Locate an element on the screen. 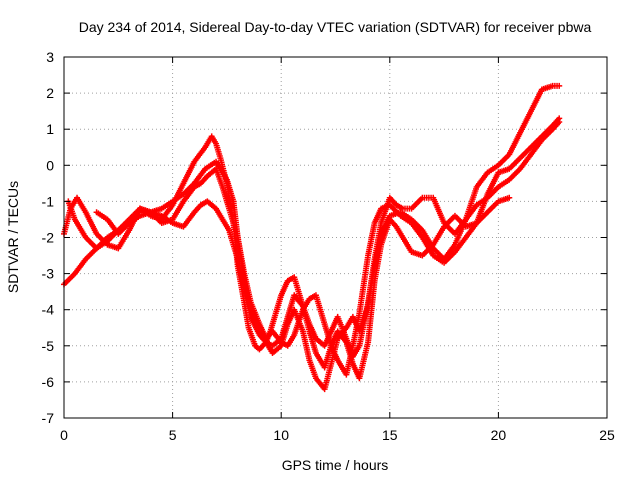  y-tick-label: 0 is located at coordinates (50, 165).